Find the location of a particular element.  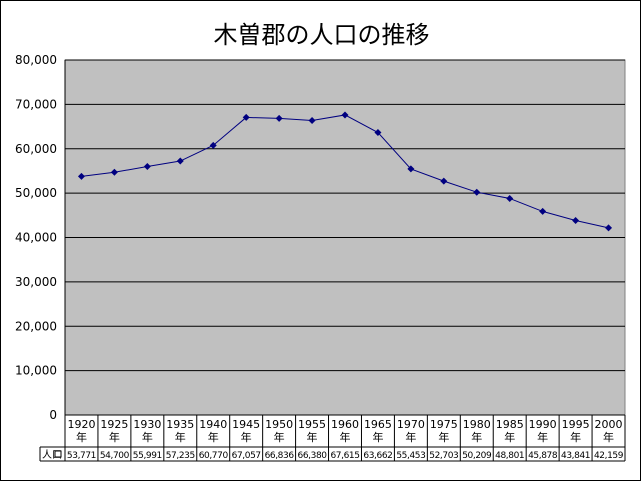

chart-title: 木曽郡の人口の推移 is located at coordinates (321, 35).